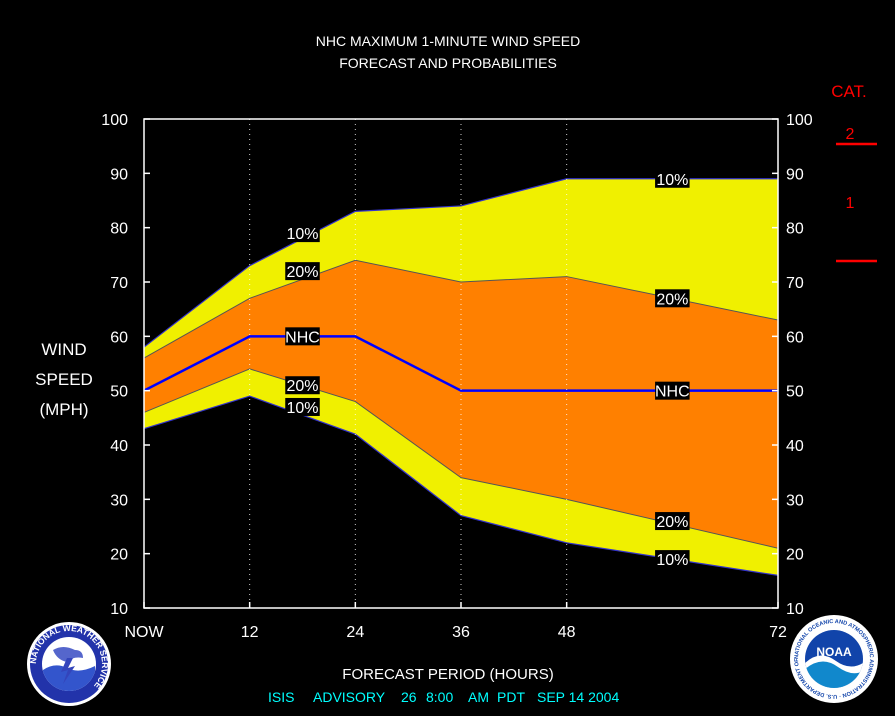  What do you see at coordinates (795, 500) in the screenshot?
I see `y-tick-label-right: 30` at bounding box center [795, 500].